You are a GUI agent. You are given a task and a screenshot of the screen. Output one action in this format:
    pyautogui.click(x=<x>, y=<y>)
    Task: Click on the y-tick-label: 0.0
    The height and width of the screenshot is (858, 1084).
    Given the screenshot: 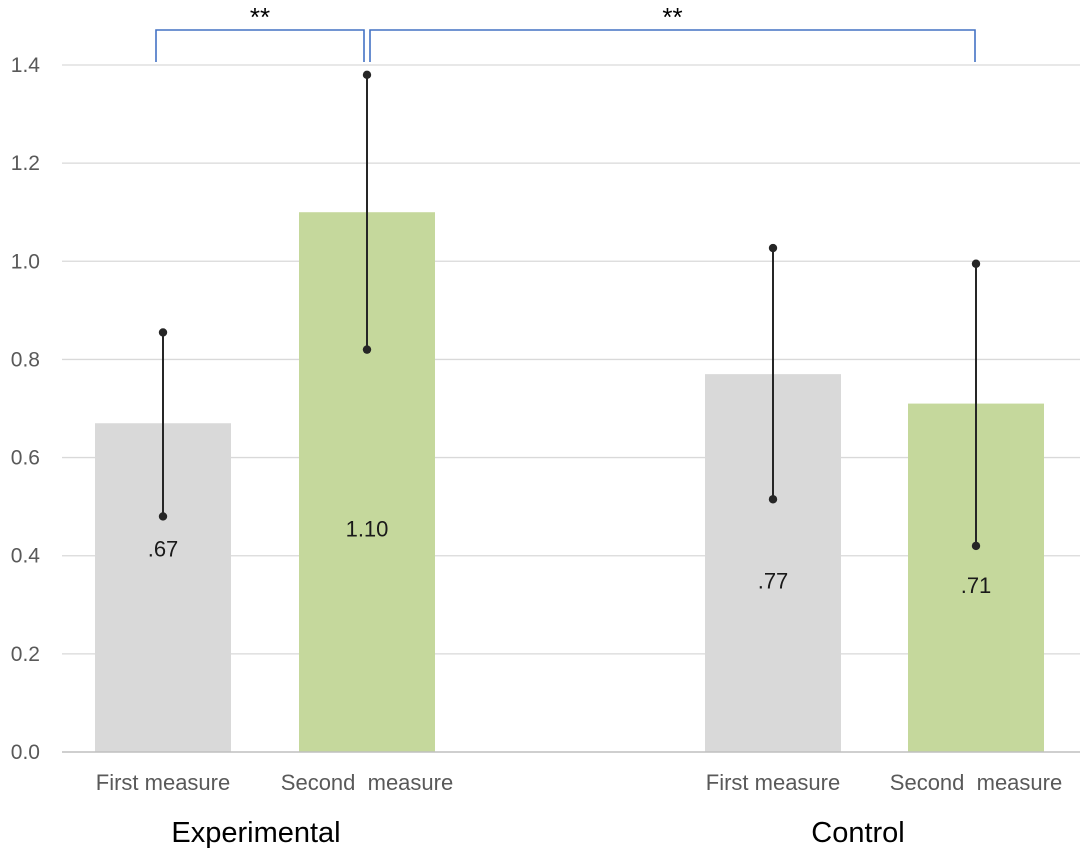 What is the action you would take?
    pyautogui.click(x=25, y=752)
    